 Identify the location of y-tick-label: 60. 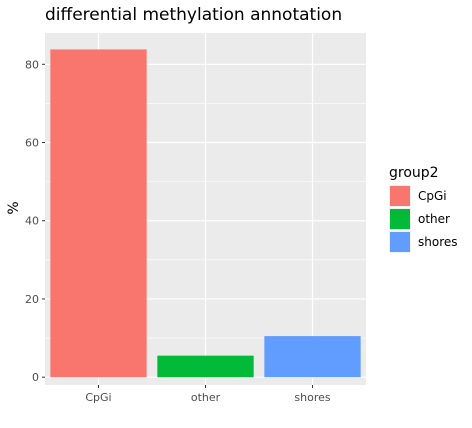
(32, 143).